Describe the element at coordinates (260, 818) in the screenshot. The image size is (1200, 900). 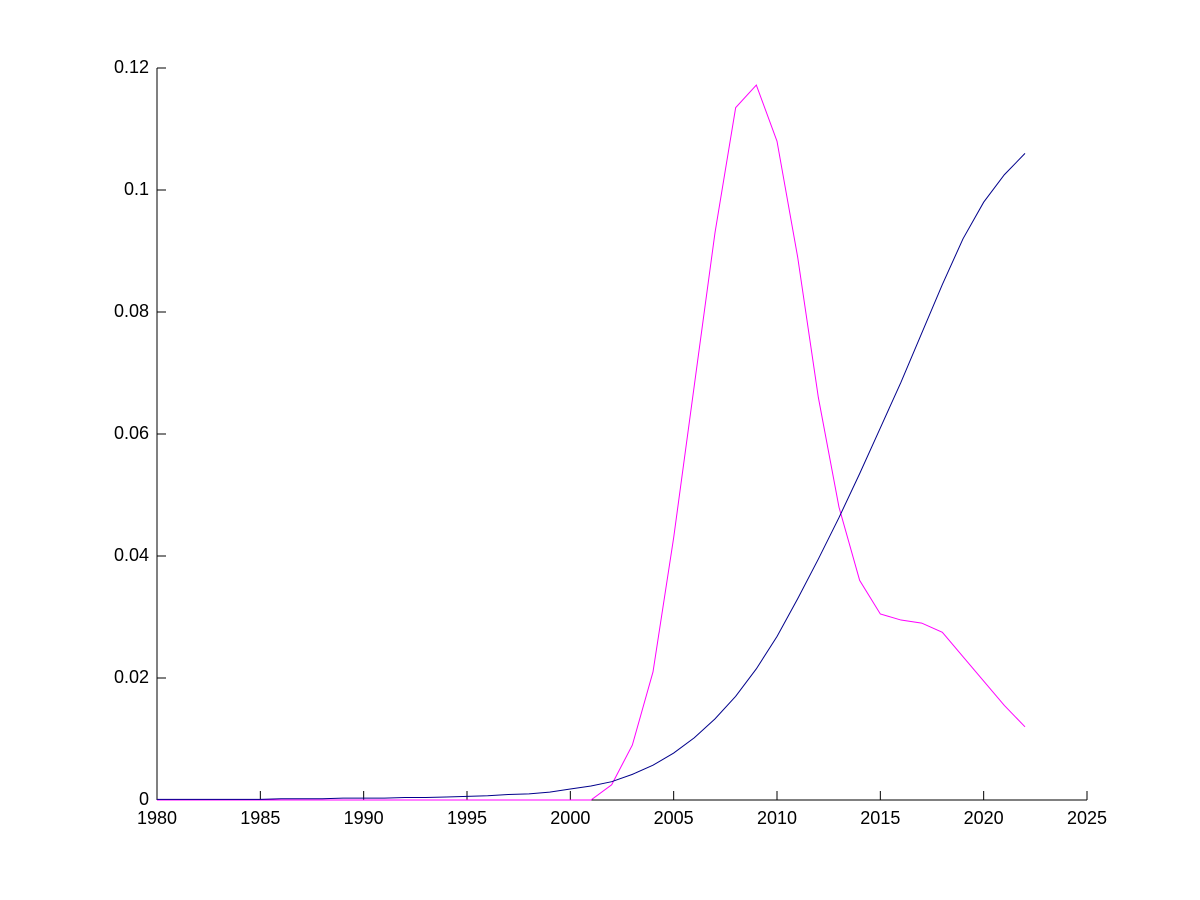
I see `x-tick-label: 1985` at that location.